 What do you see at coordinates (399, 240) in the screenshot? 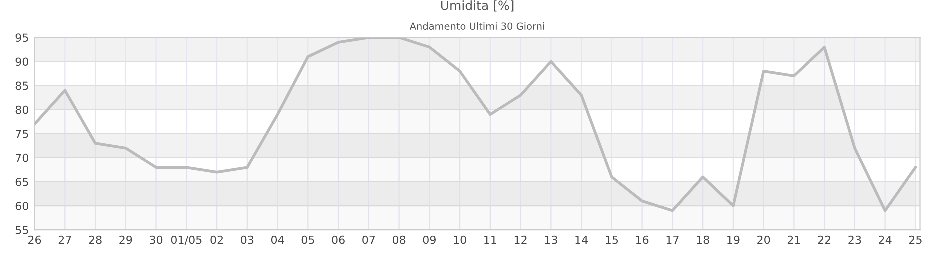
I see `x-tick-label: 08` at bounding box center [399, 240].